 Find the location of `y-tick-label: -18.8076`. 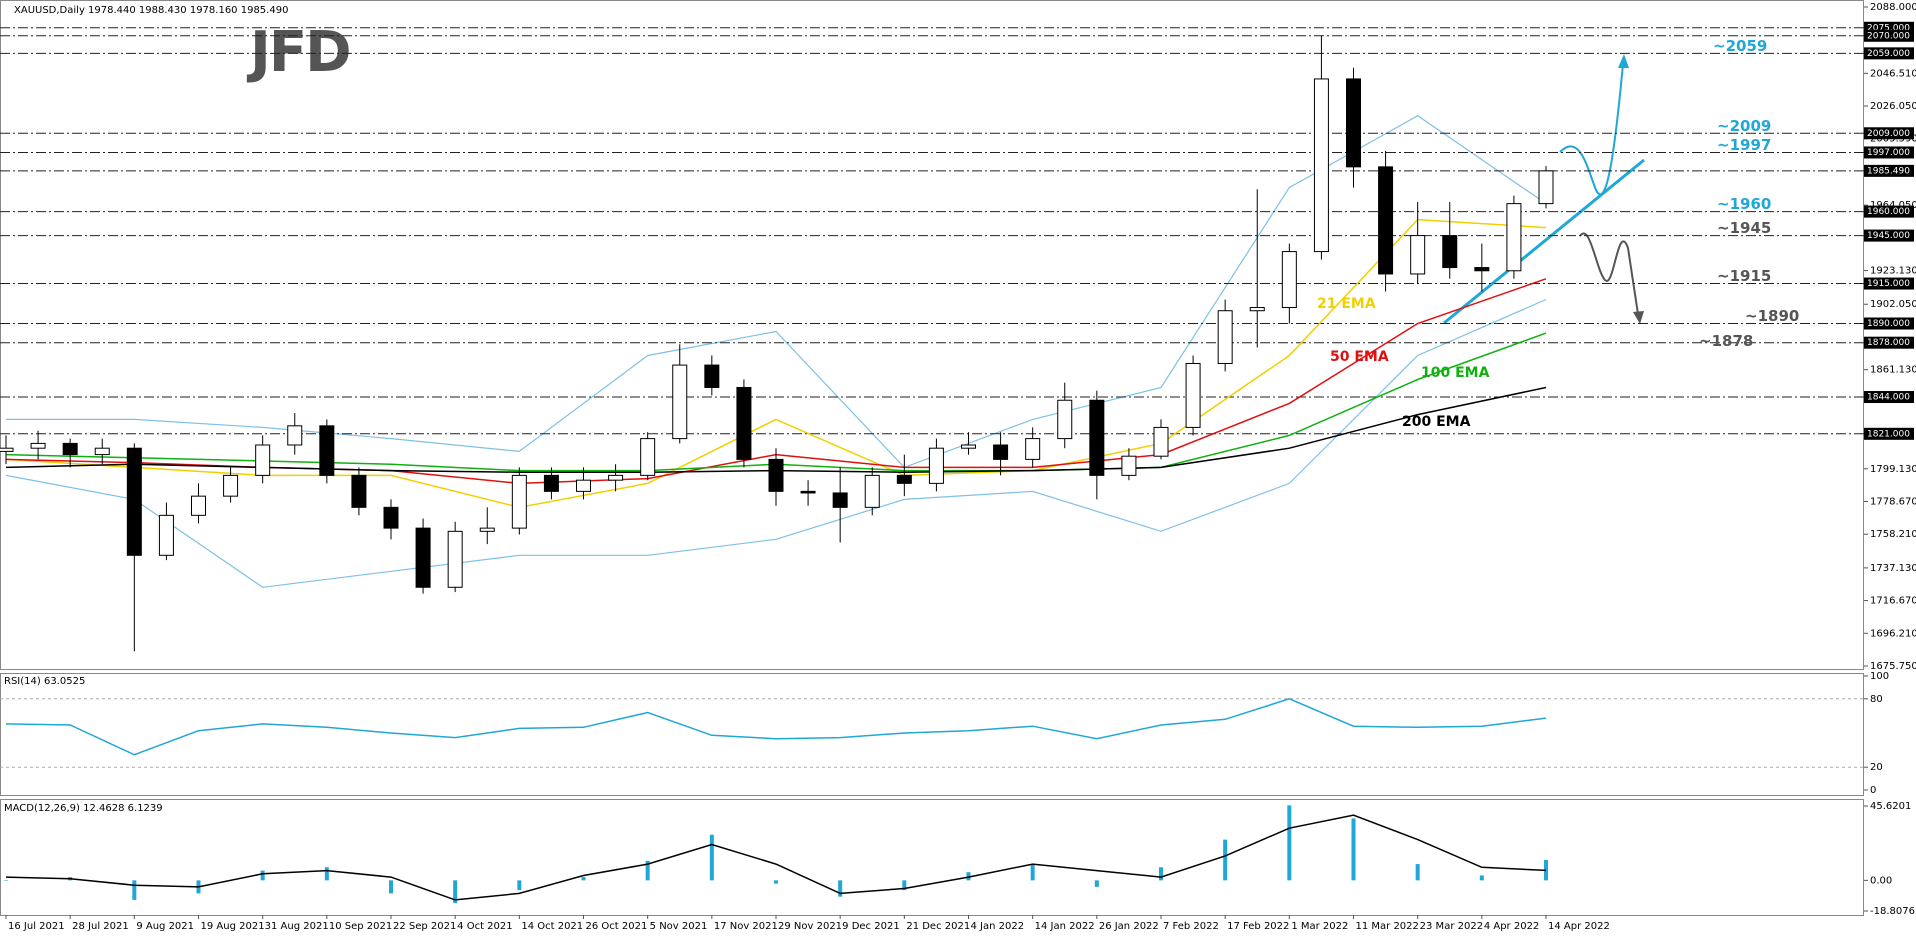

y-tick-label: -18.8076 is located at coordinates (1892, 911).